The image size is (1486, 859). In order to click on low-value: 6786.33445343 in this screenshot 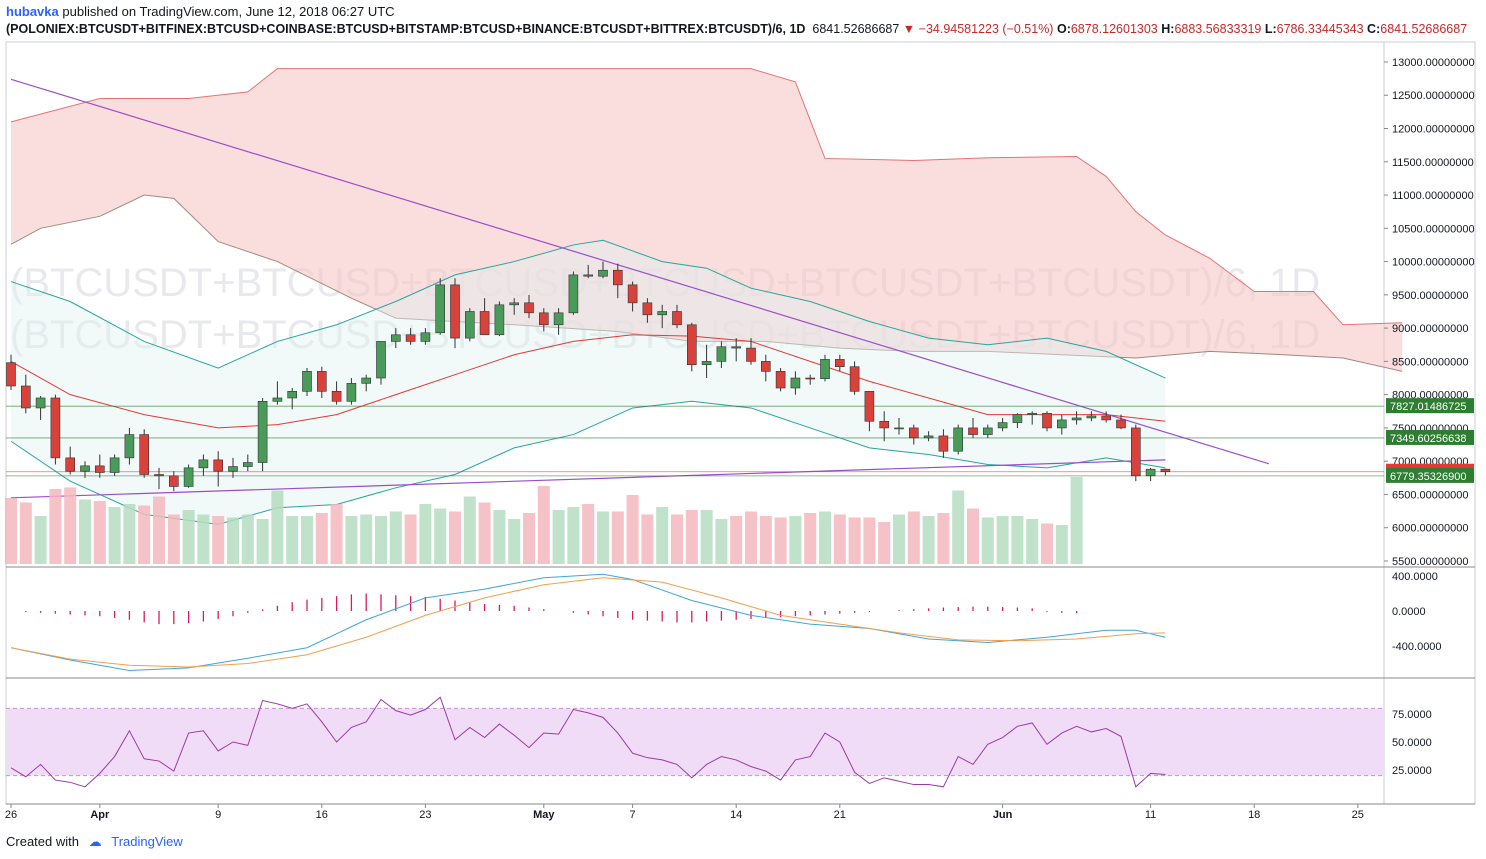, I will do `click(1320, 29)`.